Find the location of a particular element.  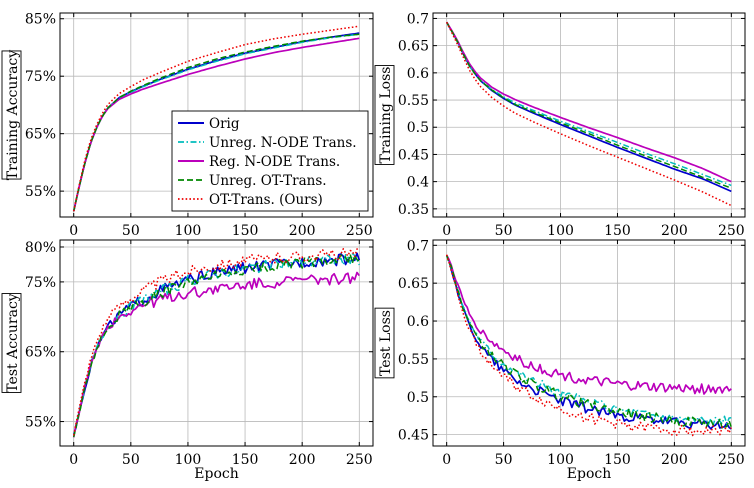

y-axis-label: Test Loss is located at coordinates (386, 343).